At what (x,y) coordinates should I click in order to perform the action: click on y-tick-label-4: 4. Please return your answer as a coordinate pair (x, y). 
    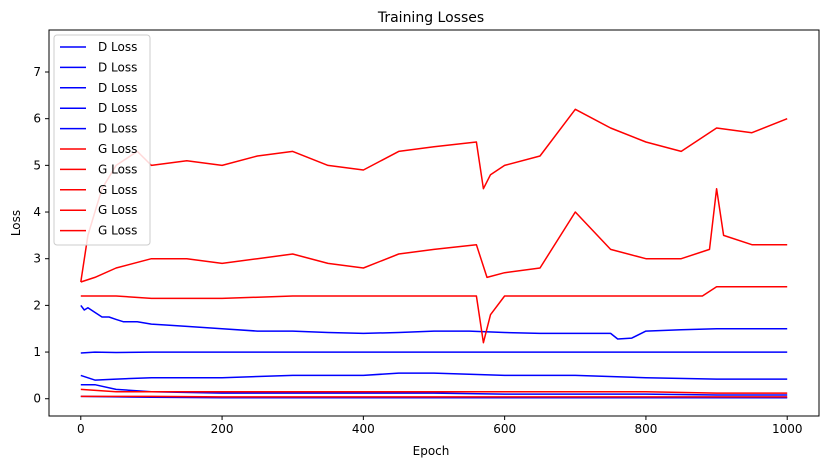
    Looking at the image, I should click on (37, 212).